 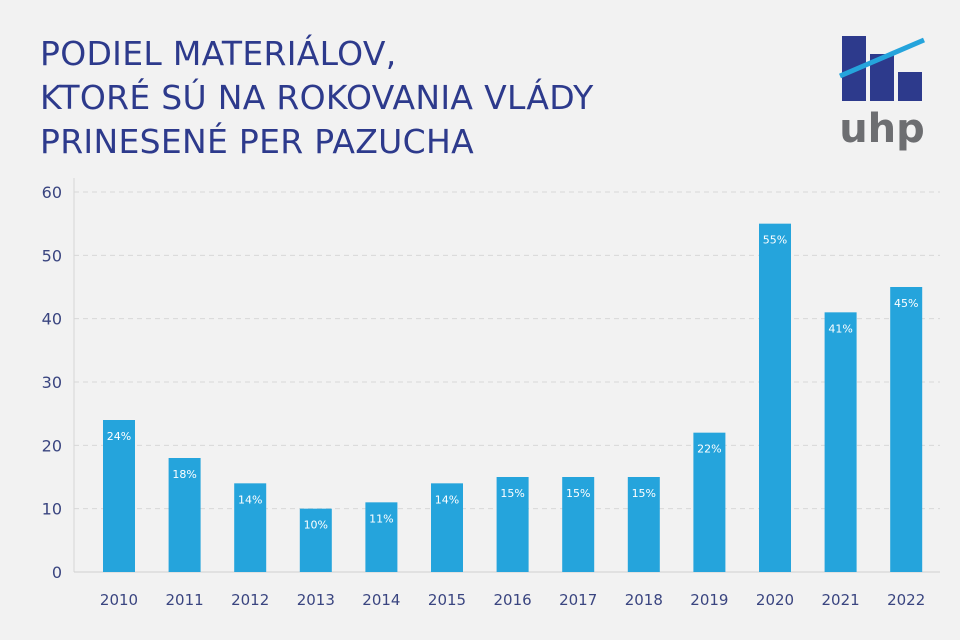 What do you see at coordinates (52, 192) in the screenshot?
I see `y-tick-label: 60` at bounding box center [52, 192].